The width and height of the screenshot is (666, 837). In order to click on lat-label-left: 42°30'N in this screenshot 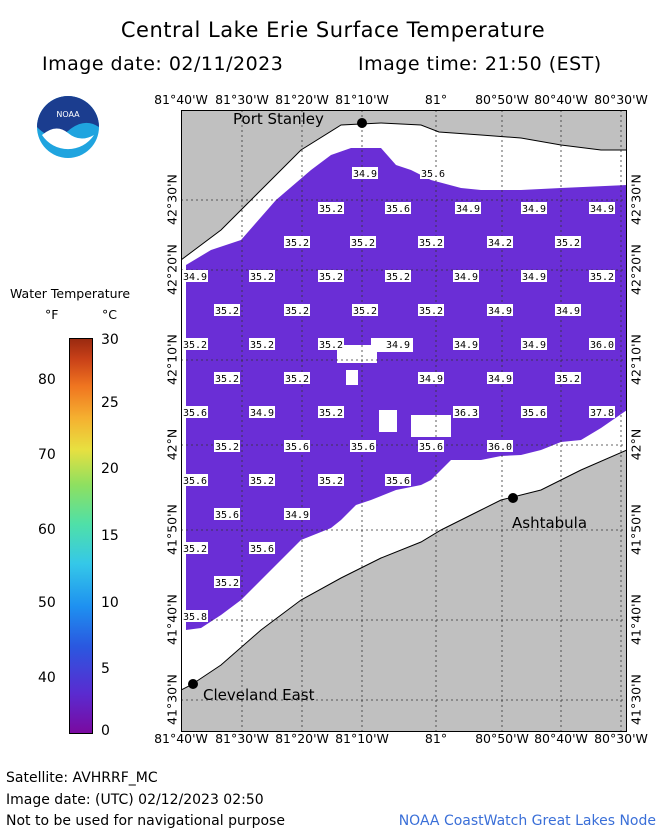, I will do `click(172, 199)`.